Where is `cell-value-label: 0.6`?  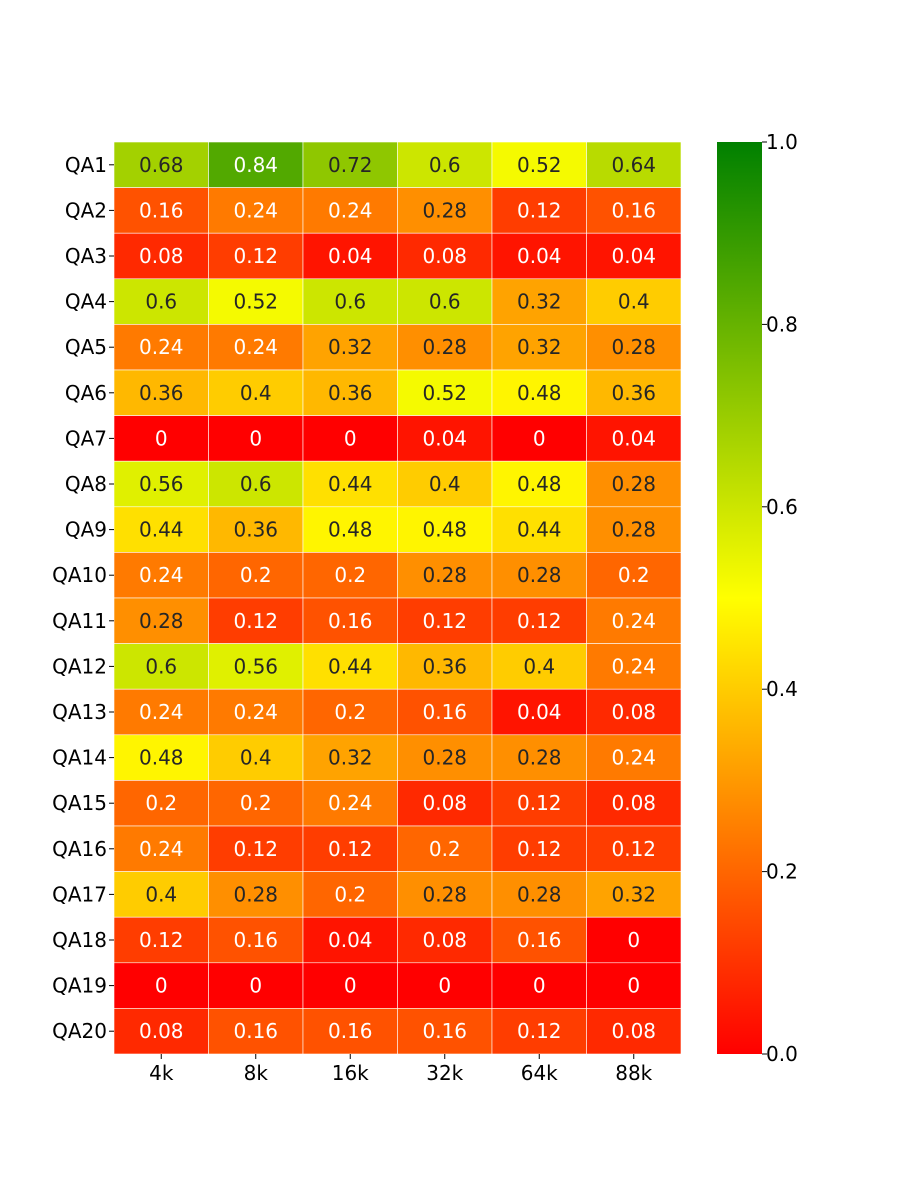 cell-value-label: 0.6 is located at coordinates (161, 302).